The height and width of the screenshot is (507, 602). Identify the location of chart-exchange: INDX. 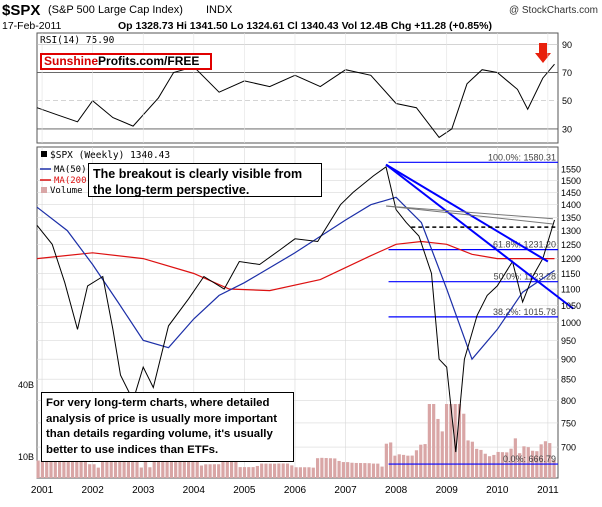
(219, 10).